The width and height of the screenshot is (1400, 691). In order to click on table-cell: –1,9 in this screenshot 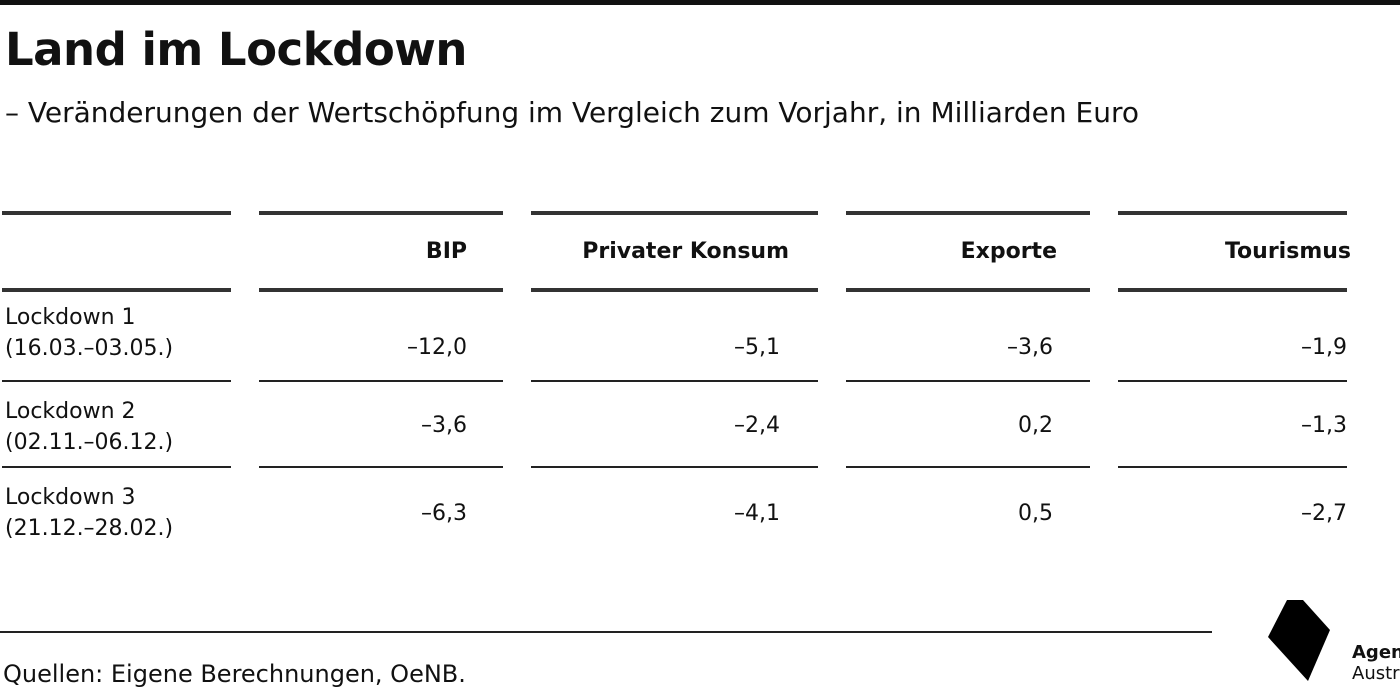, I will do `click(1324, 347)`.